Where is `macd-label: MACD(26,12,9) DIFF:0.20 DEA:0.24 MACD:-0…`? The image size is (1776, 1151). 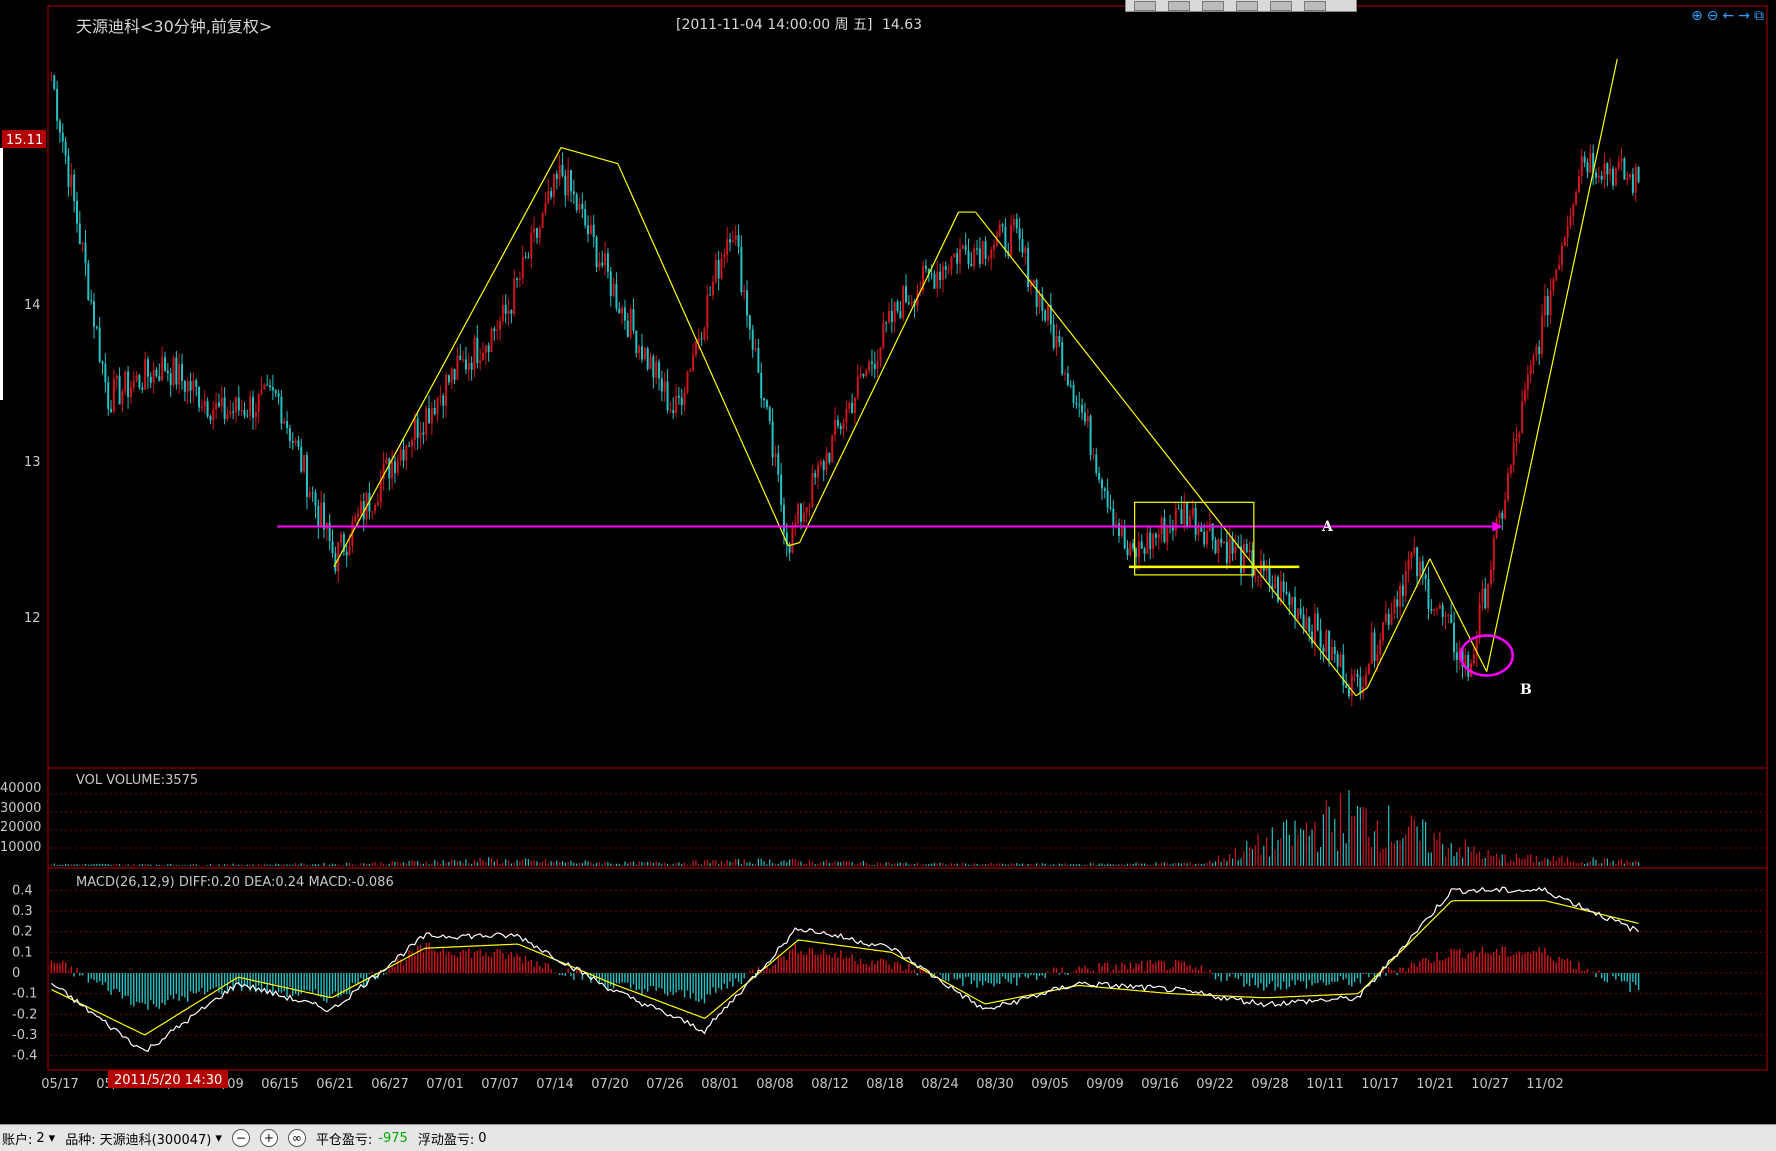
macd-label: MACD(26,12,9) DIFF:0.20 DEA:0.24 MACD:-0… is located at coordinates (235, 882).